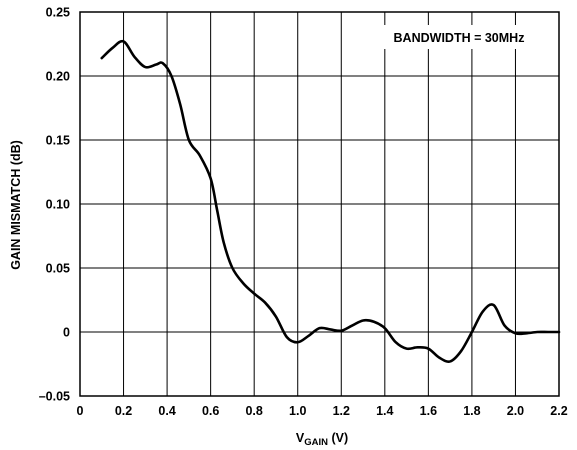 This screenshot has height=450, width=577. I want to click on x-tick-label: 1.0, so click(297, 411).